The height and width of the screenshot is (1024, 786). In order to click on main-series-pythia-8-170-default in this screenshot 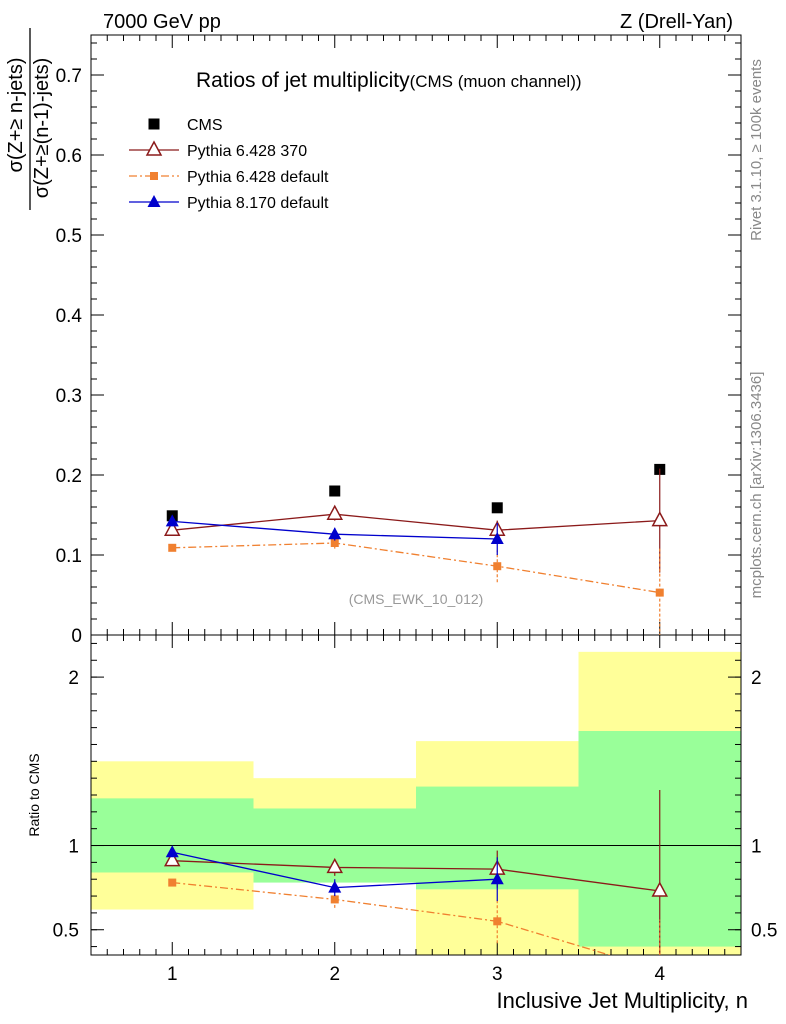, I will do `click(334, 534)`.